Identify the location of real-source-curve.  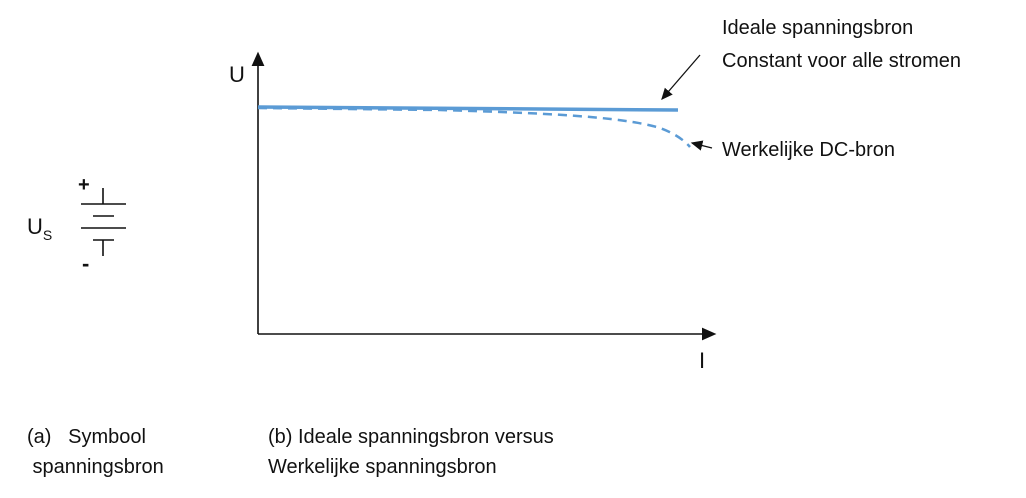
(474, 127).